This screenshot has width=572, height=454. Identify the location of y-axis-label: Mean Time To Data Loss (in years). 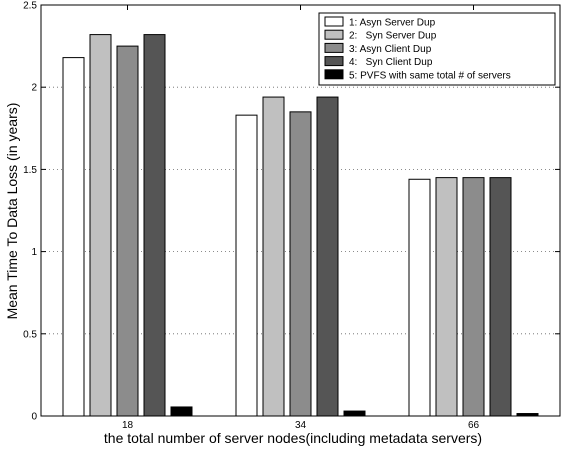
(12, 211).